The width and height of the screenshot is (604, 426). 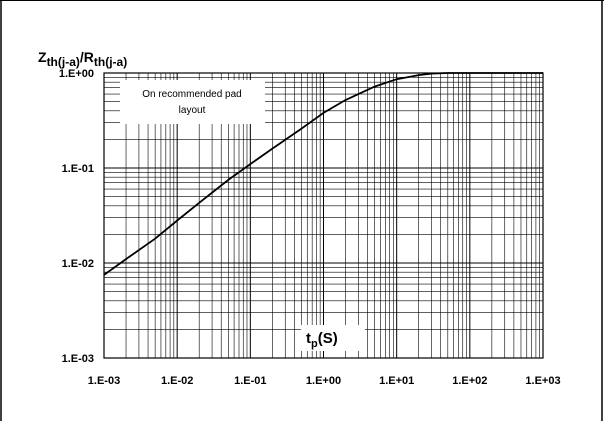 What do you see at coordinates (396, 381) in the screenshot?
I see `x-tick-label: 1.E+01` at bounding box center [396, 381].